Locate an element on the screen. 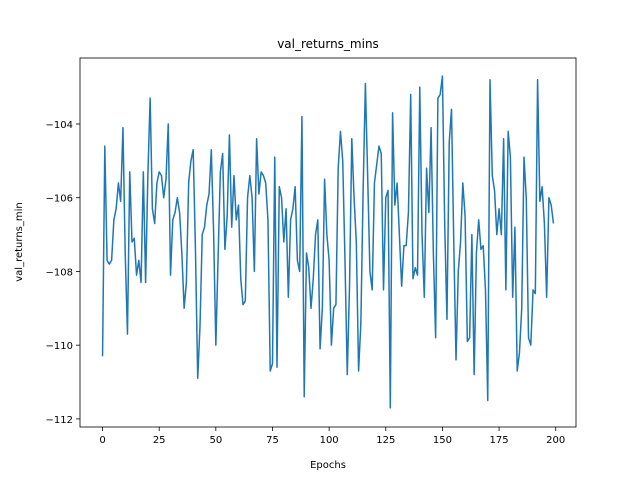 This screenshot has height=484, width=640. y-tick-label: −104 is located at coordinates (59, 125).